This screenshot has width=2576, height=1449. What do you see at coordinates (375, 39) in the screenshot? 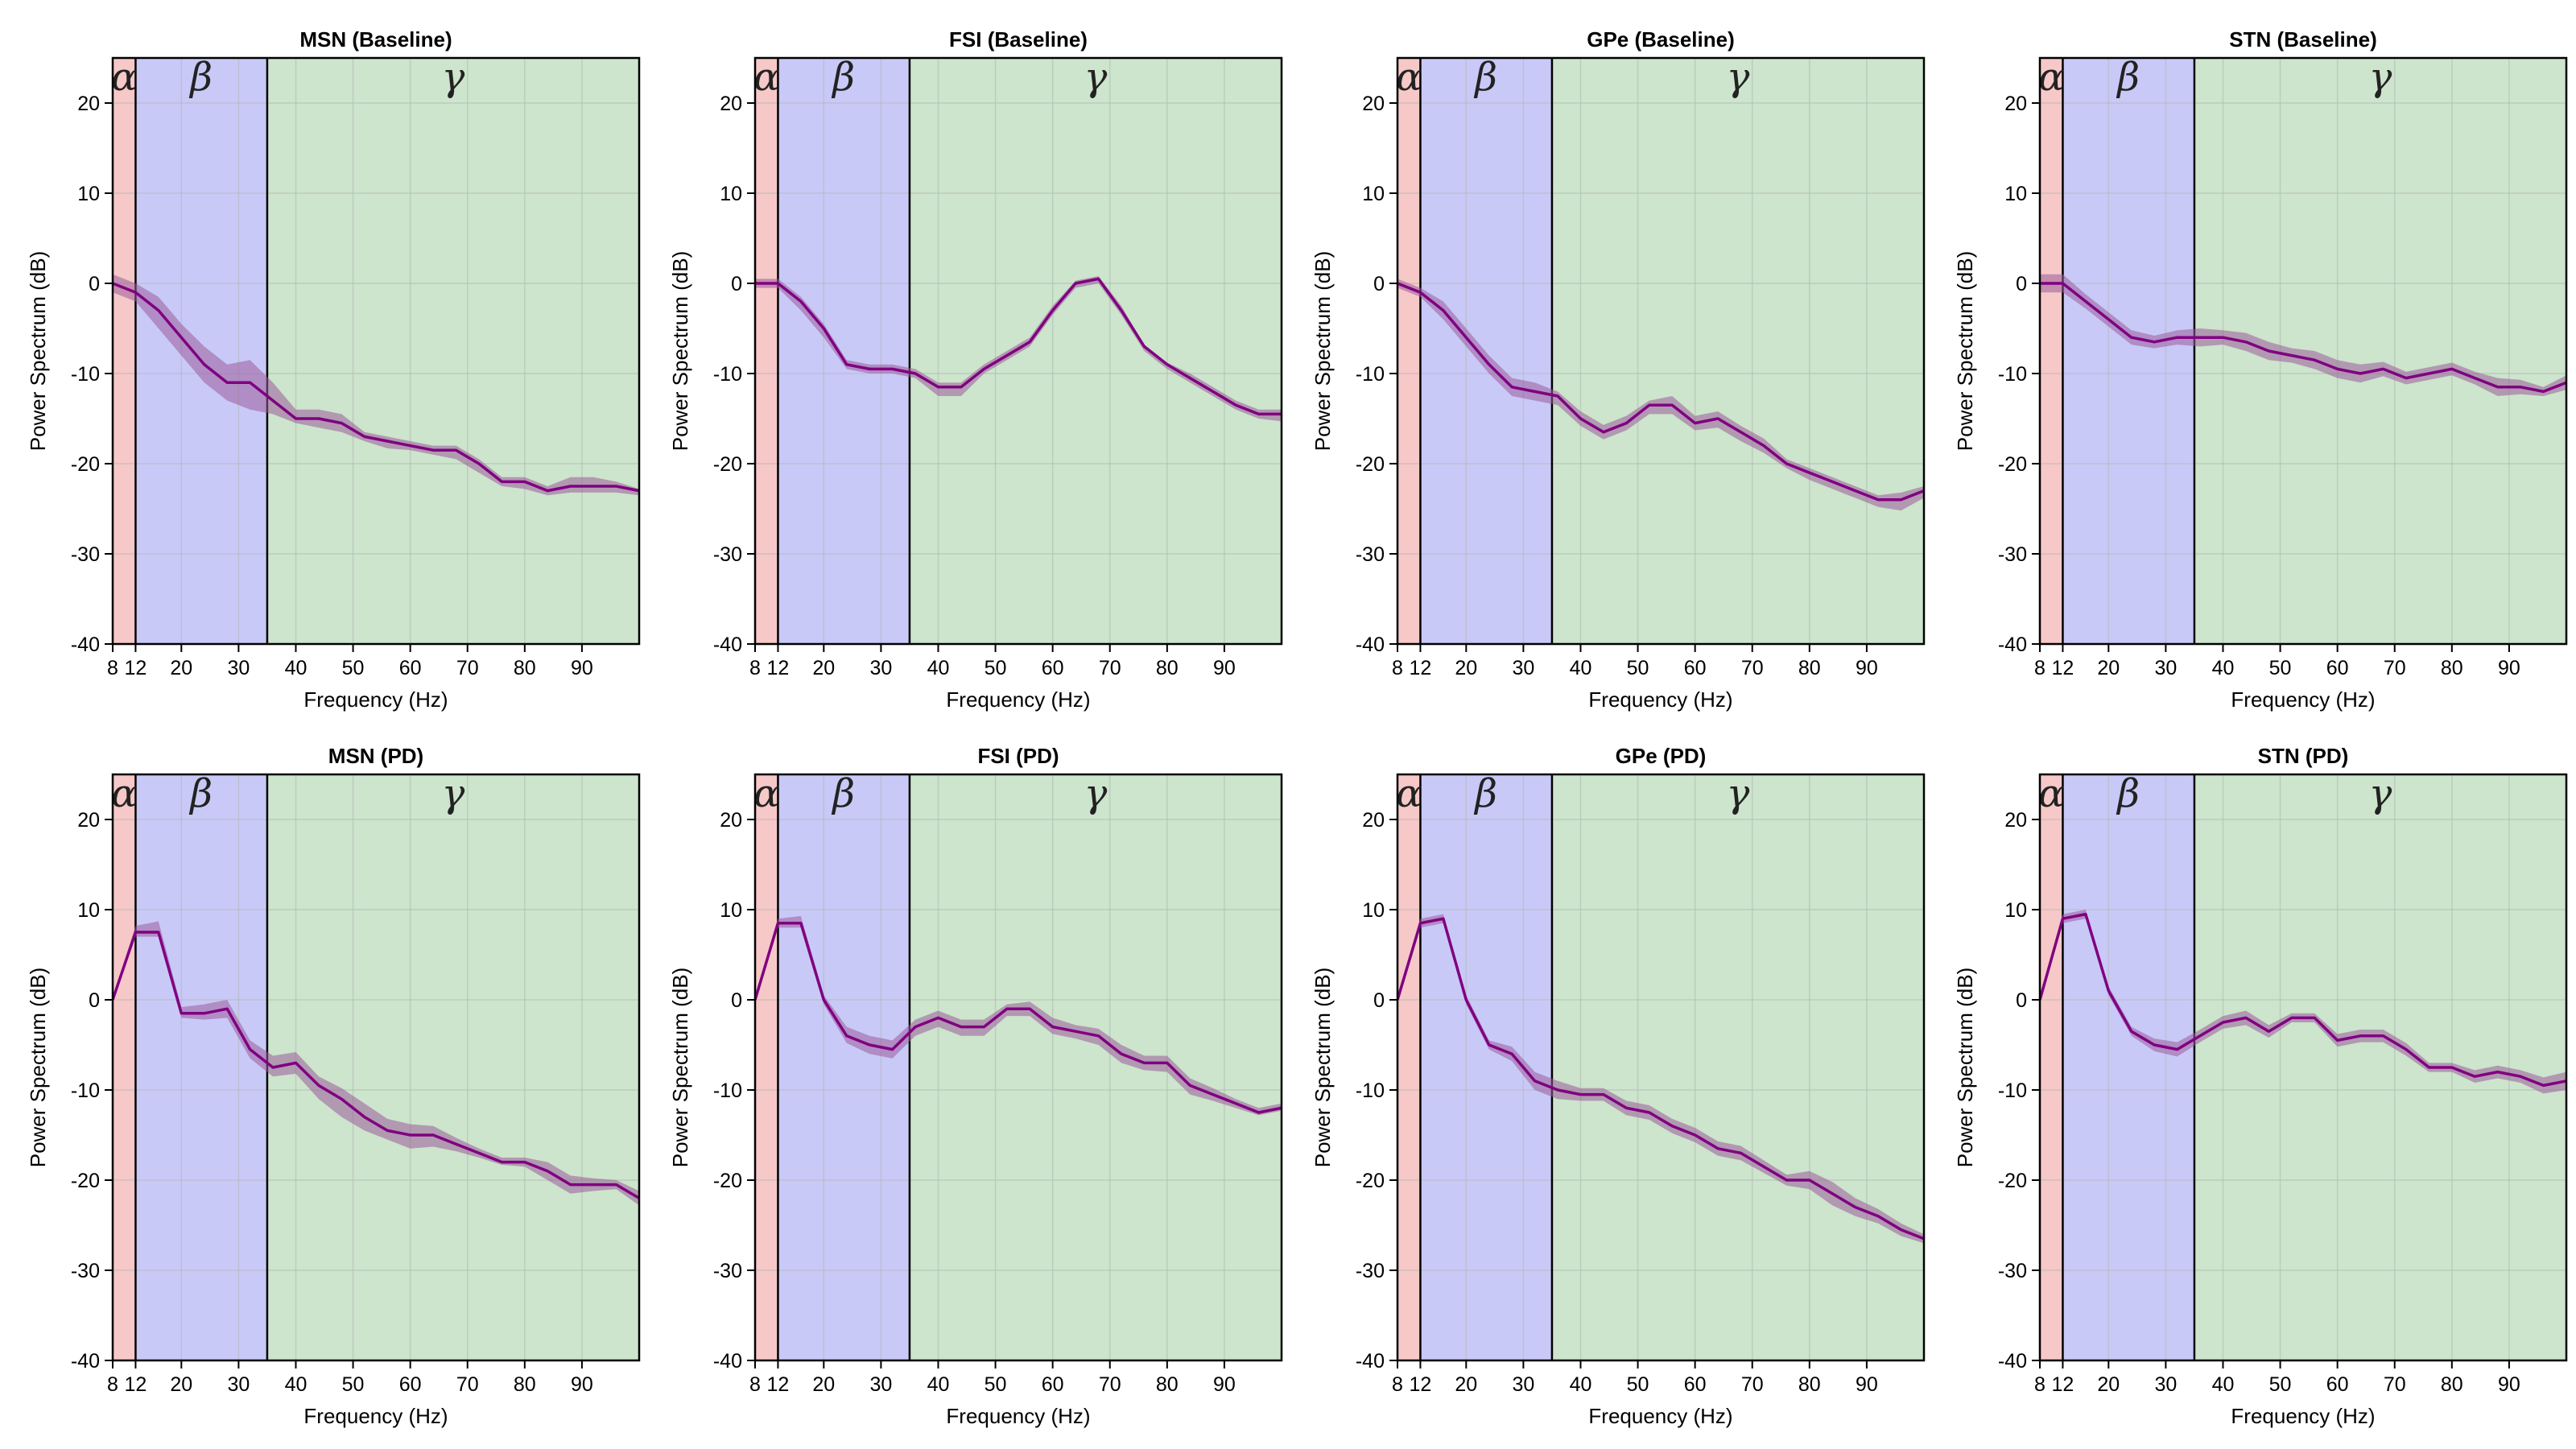
I see `chart-title: MSN (Baseline)` at bounding box center [375, 39].